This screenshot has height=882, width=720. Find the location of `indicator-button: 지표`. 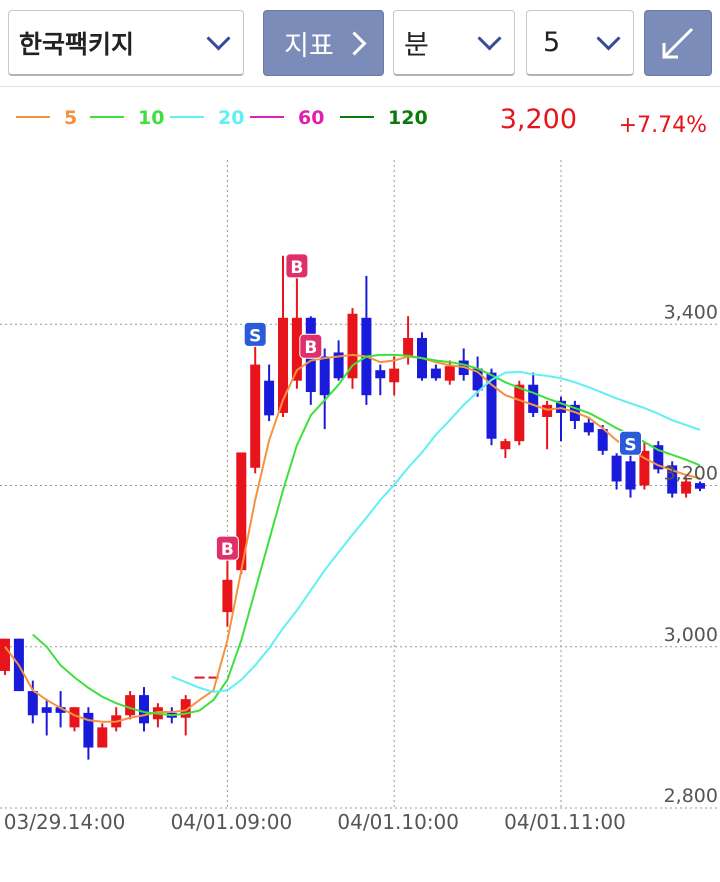

indicator-button: 지표 is located at coordinates (323, 43).